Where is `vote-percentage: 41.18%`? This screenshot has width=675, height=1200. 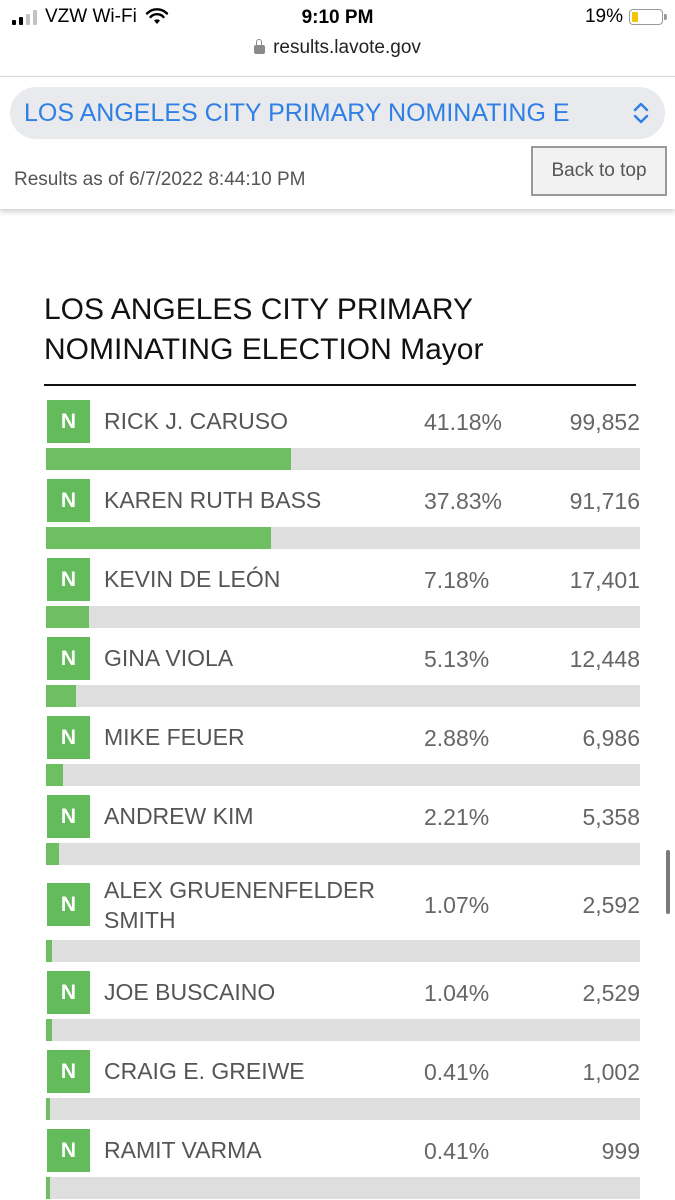
vote-percentage: 41.18% is located at coordinates (463, 422).